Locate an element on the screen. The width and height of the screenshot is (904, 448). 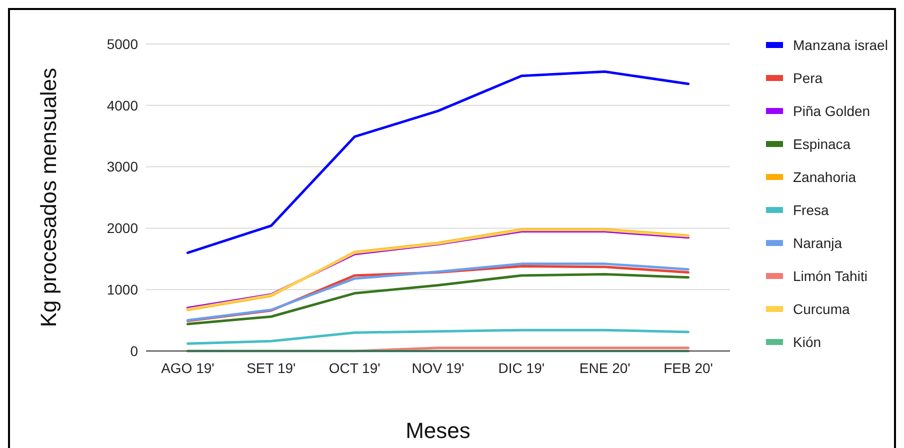
x-tick-label: NOV 19' is located at coordinates (438, 368).